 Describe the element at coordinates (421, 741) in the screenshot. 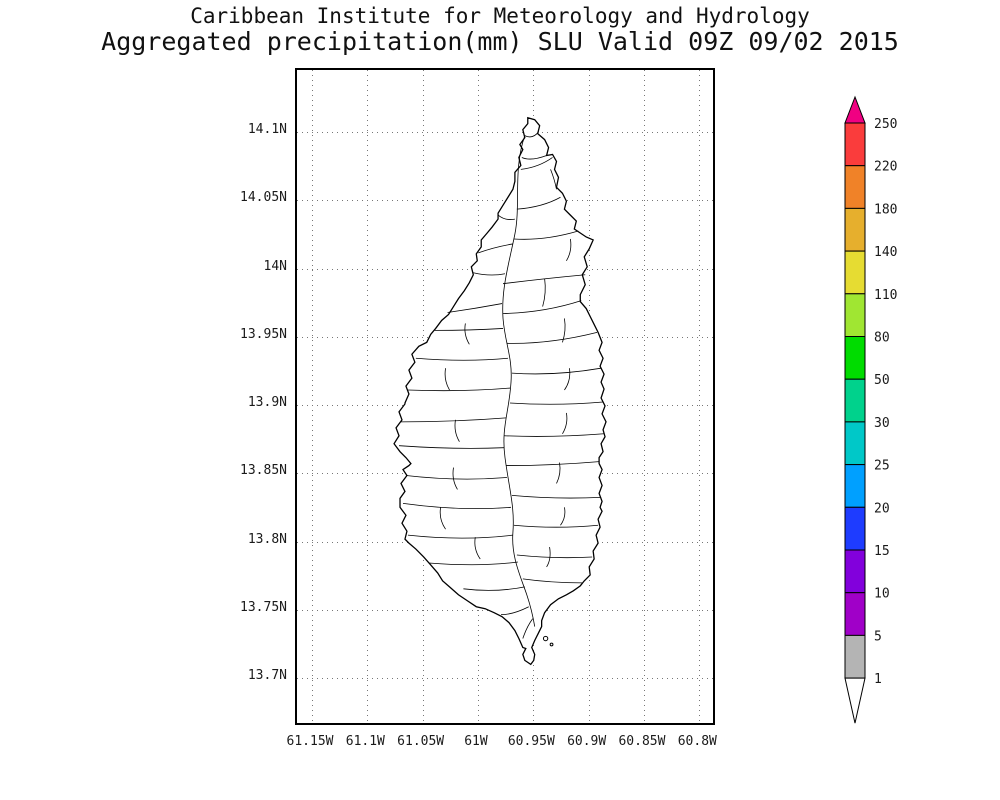

I see `lon-tick-label: 61.05W` at that location.